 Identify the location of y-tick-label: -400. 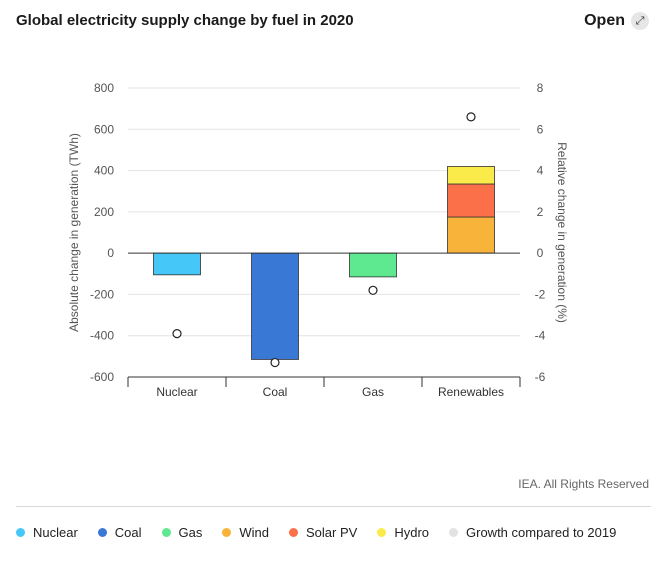
(102, 336).